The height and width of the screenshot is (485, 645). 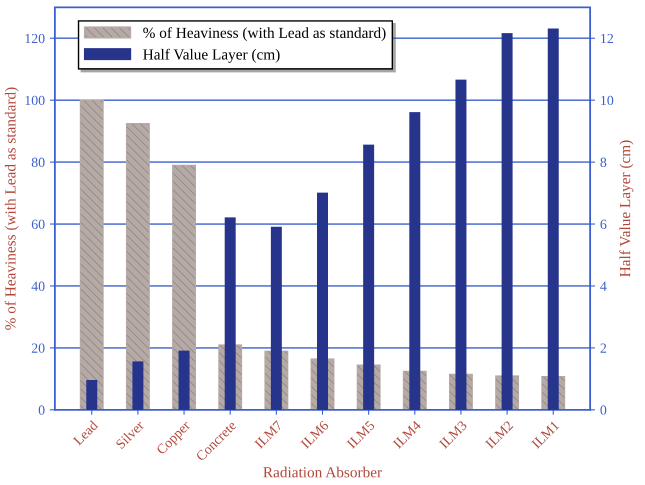 I want to click on y-tick-label: 100, so click(x=35, y=101).